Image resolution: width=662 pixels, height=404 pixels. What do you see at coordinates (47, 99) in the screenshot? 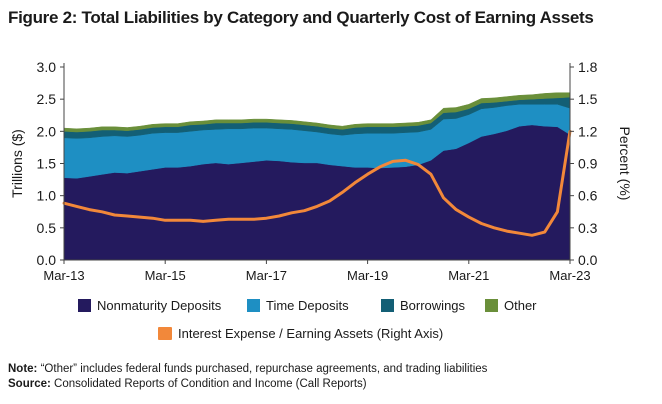
I see `y-left-tick-label: 2.5` at bounding box center [47, 99].